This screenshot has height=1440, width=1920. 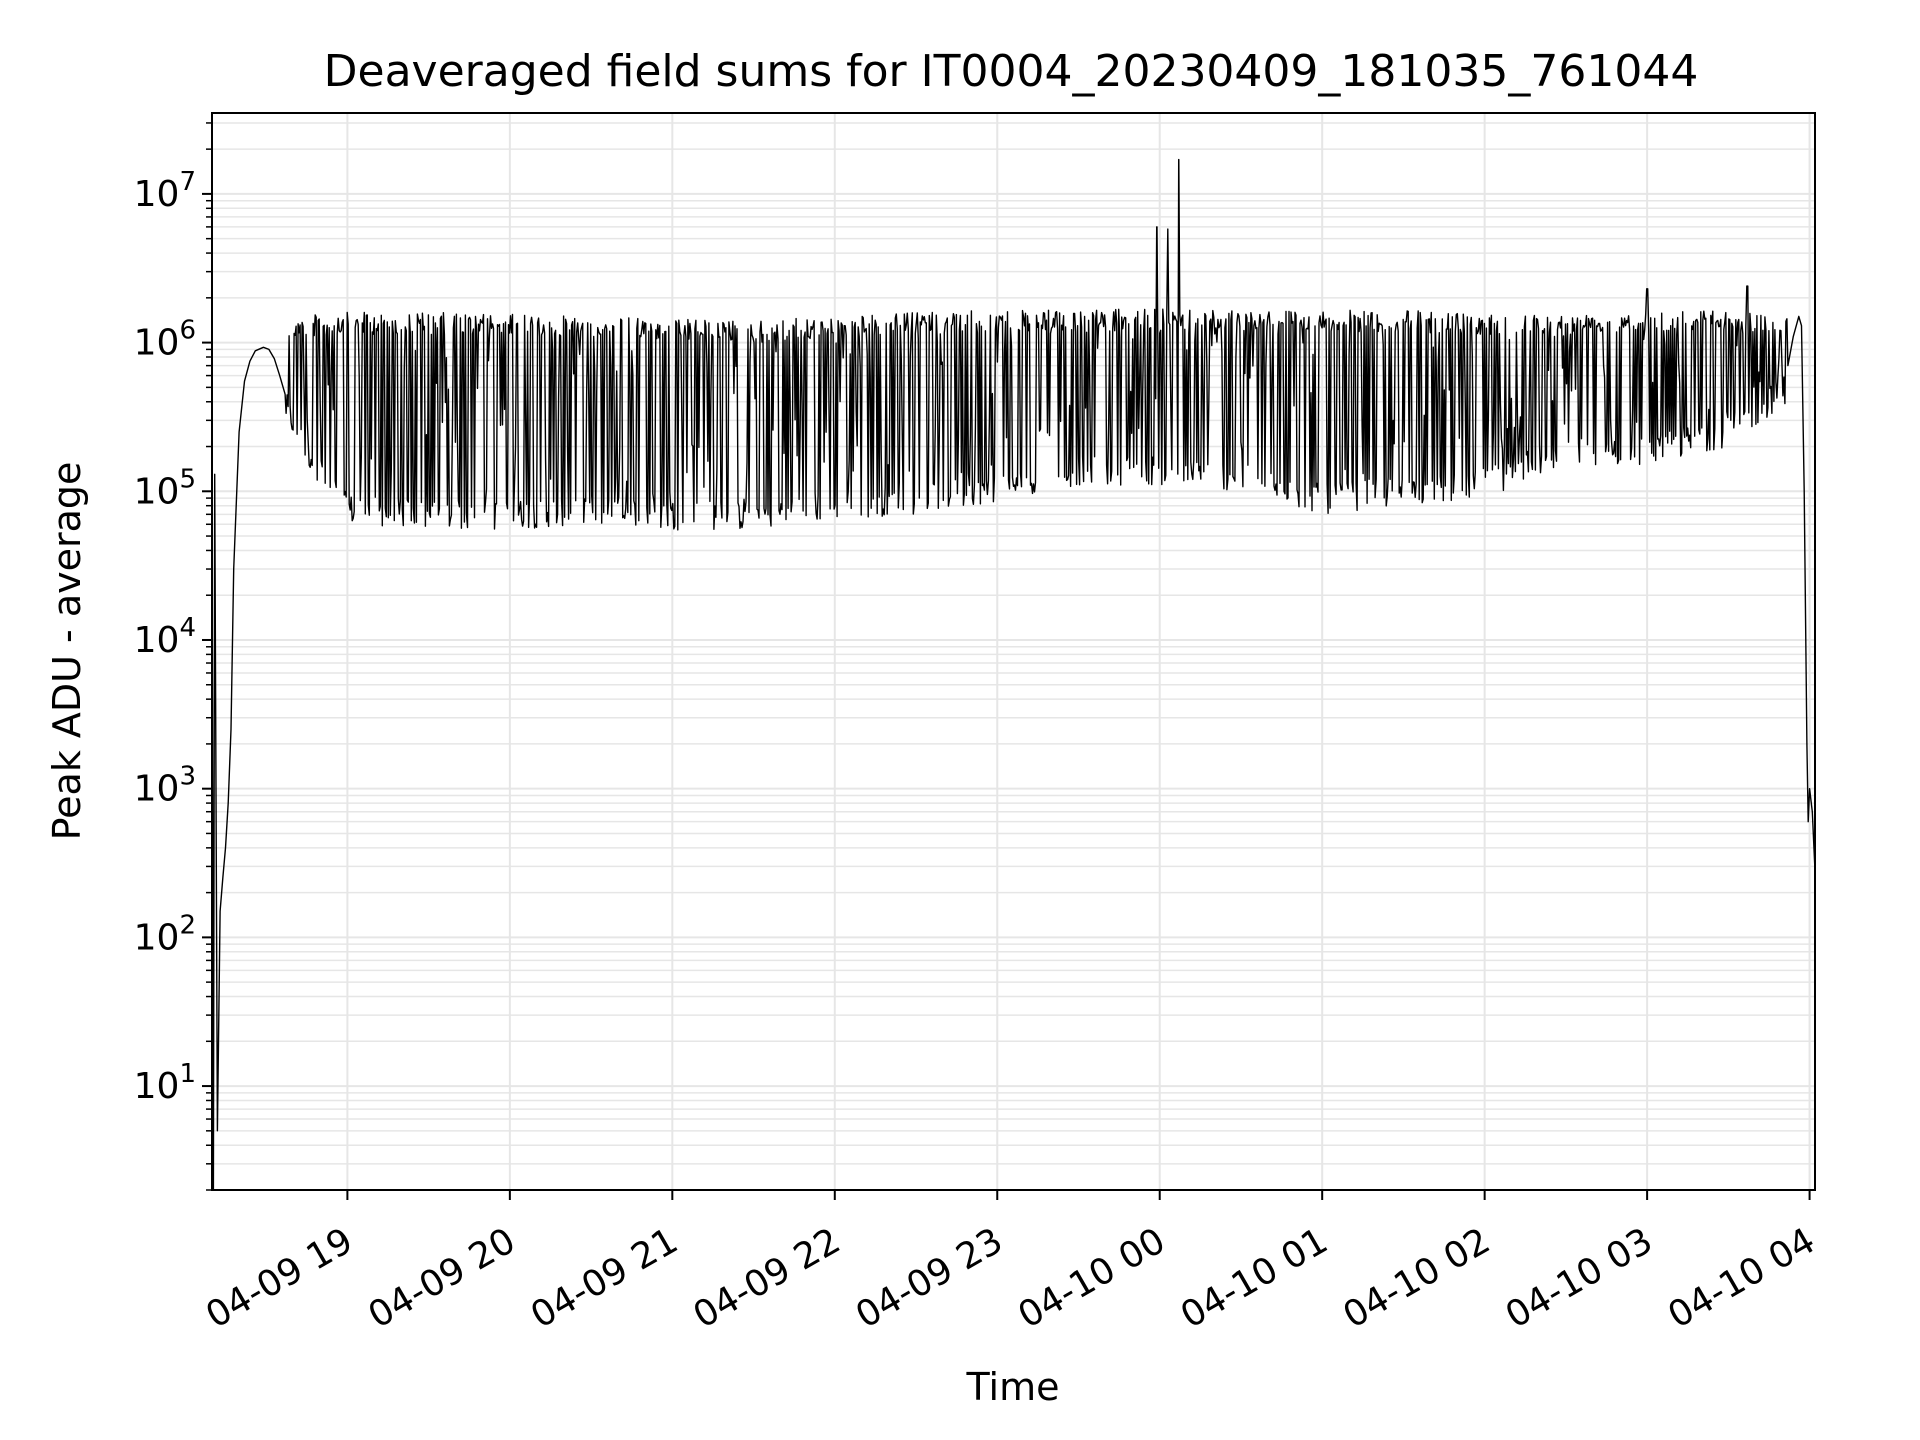 What do you see at coordinates (165, 488) in the screenshot?
I see `y-tick-label: 10⁵` at bounding box center [165, 488].